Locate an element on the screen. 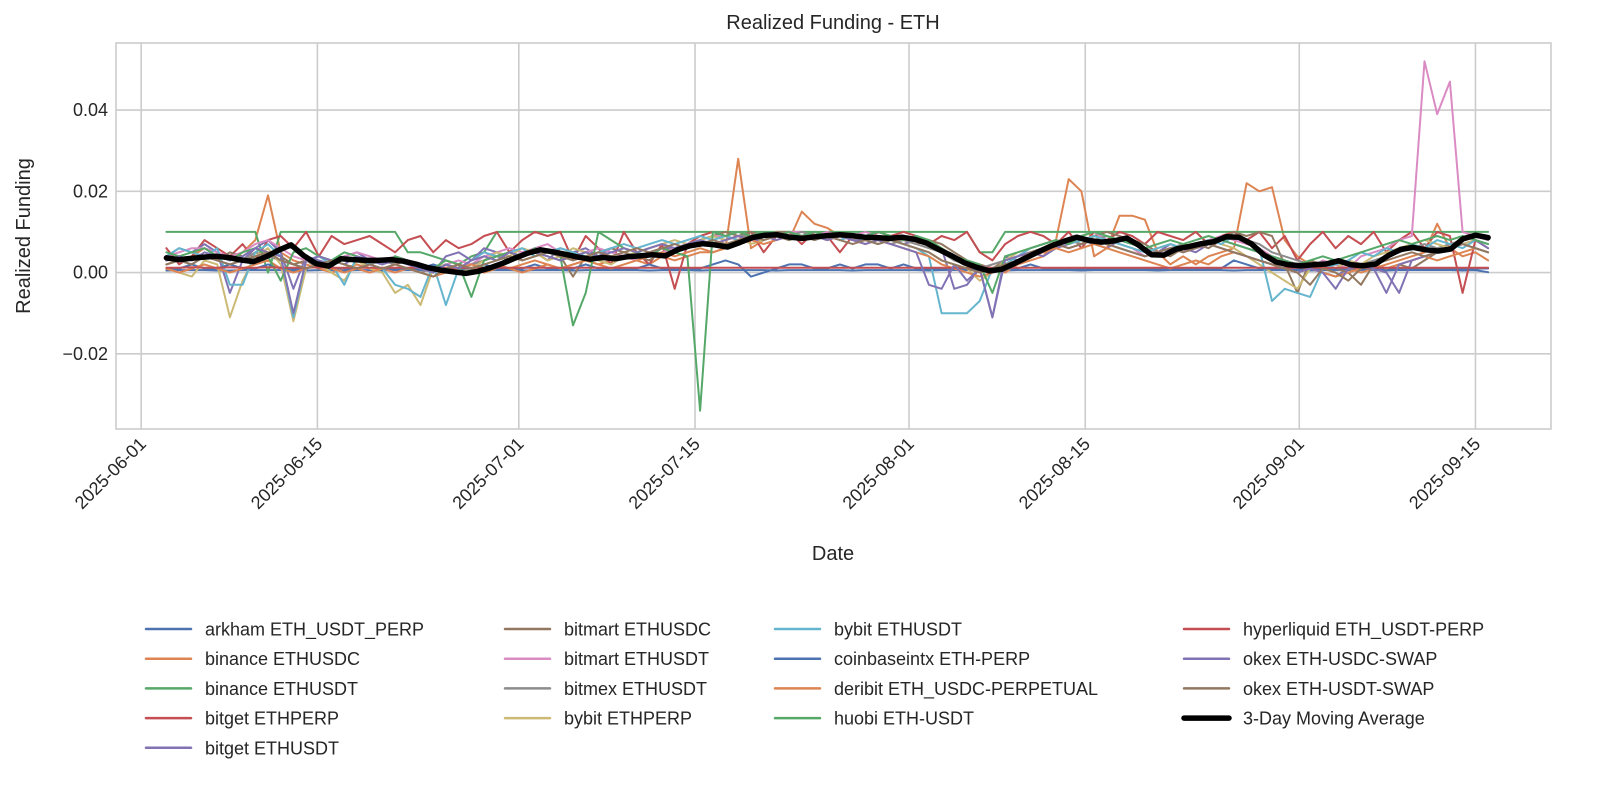  y-tick-label: 0.04 is located at coordinates (90, 110).